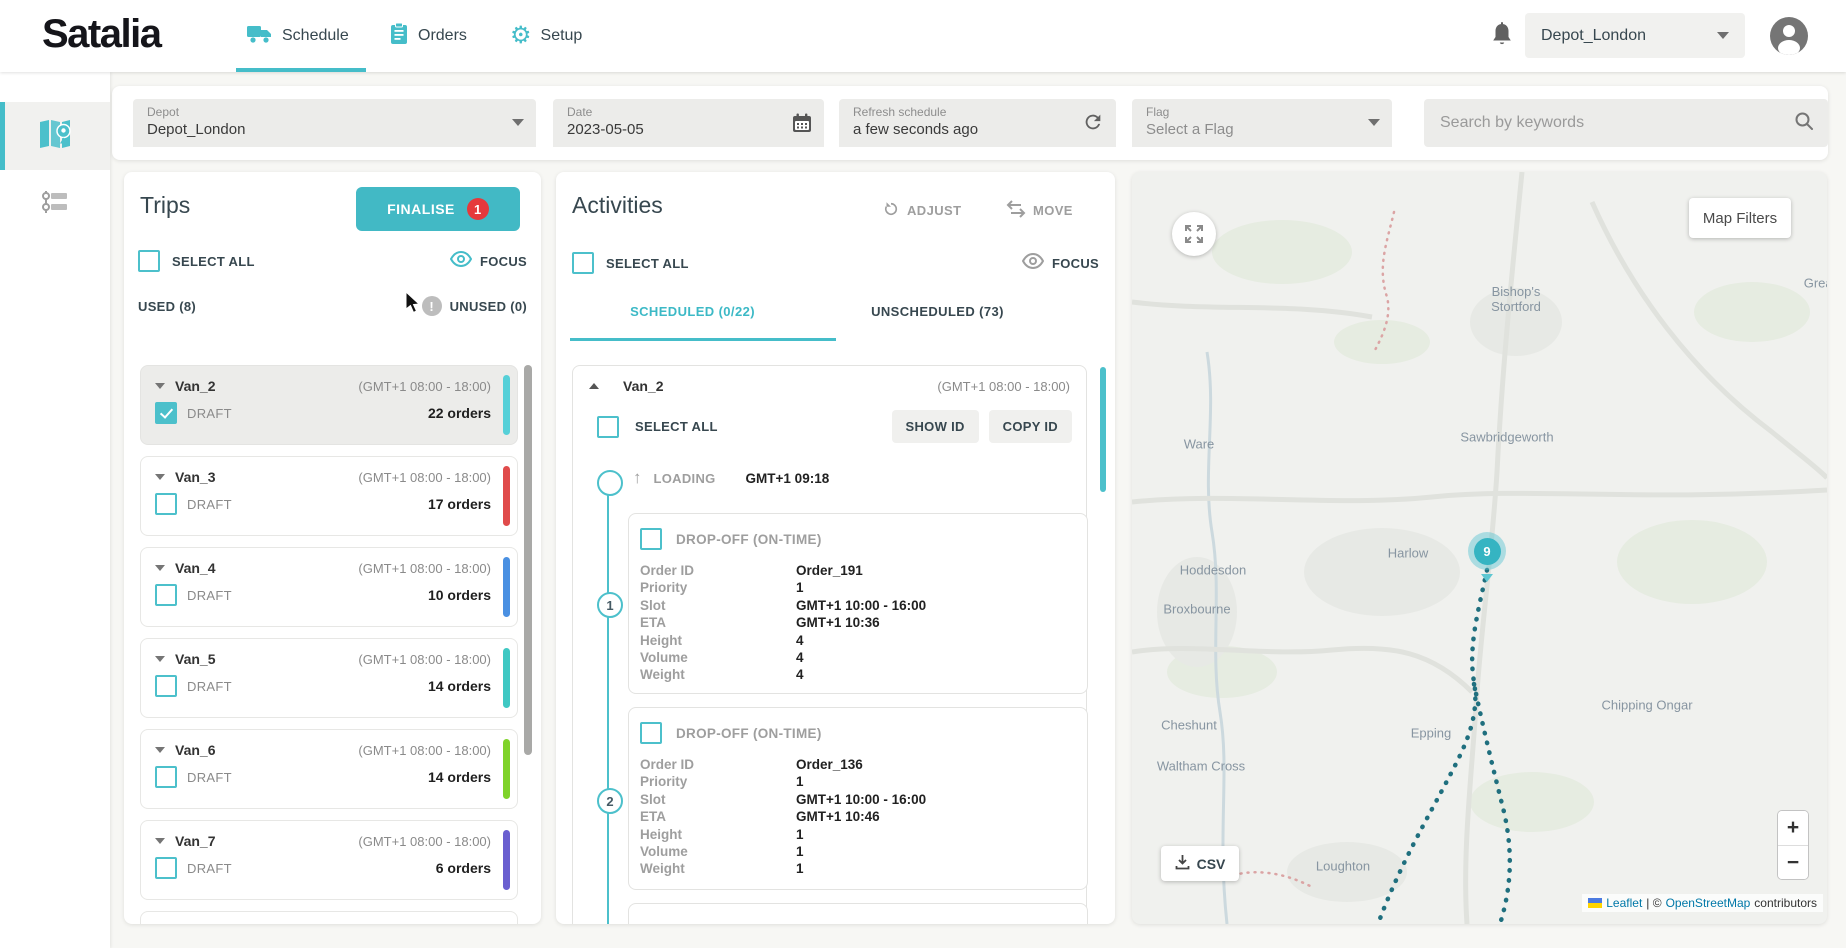 The image size is (1846, 948). I want to click on flag-filter-label: Flag, so click(1158, 112).